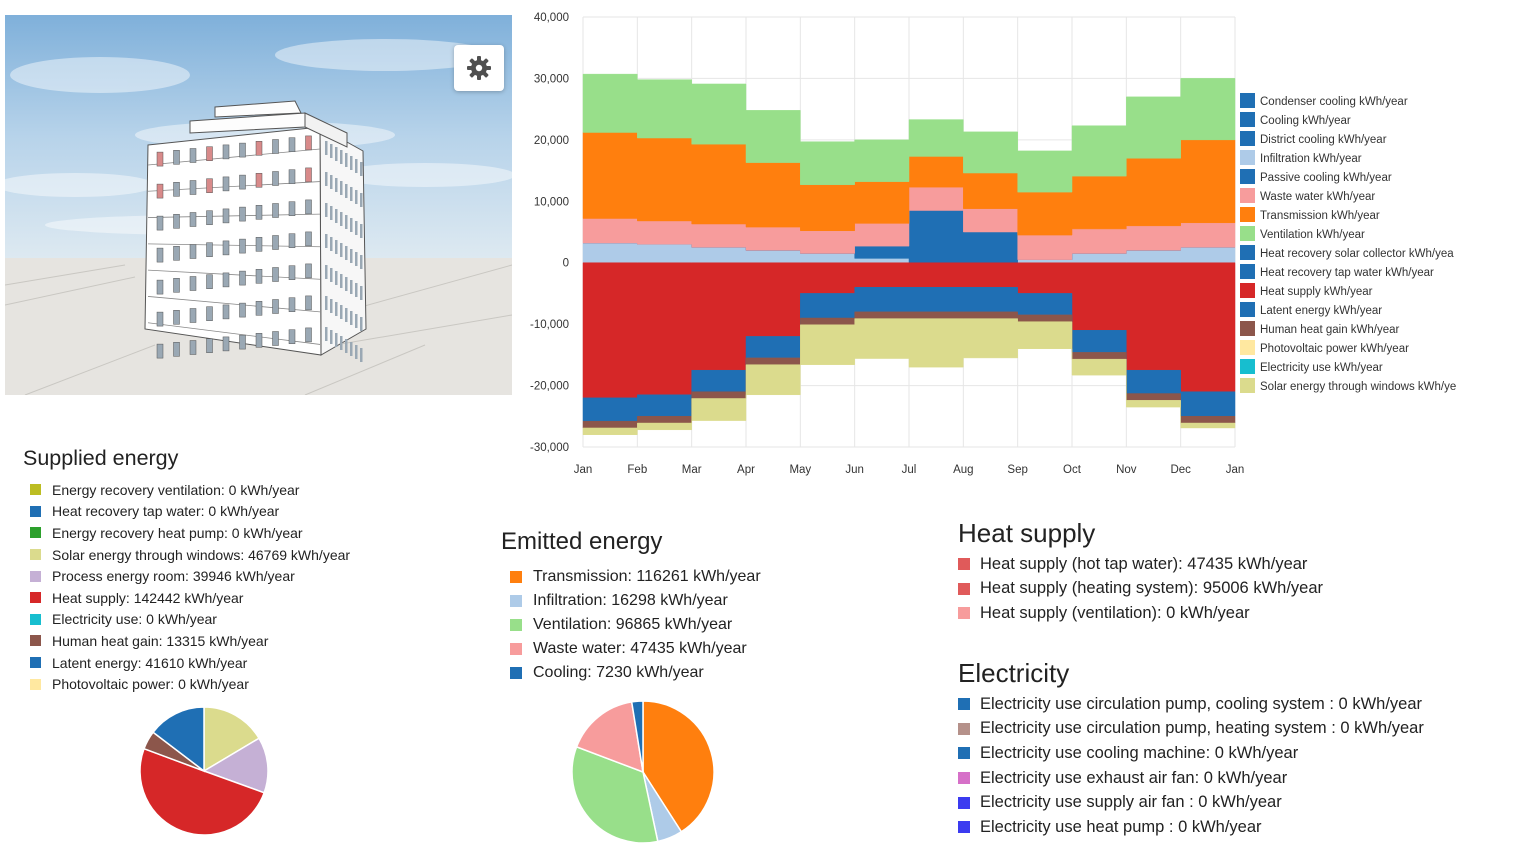  I want to click on emitted-energy-pie, so click(643, 772).